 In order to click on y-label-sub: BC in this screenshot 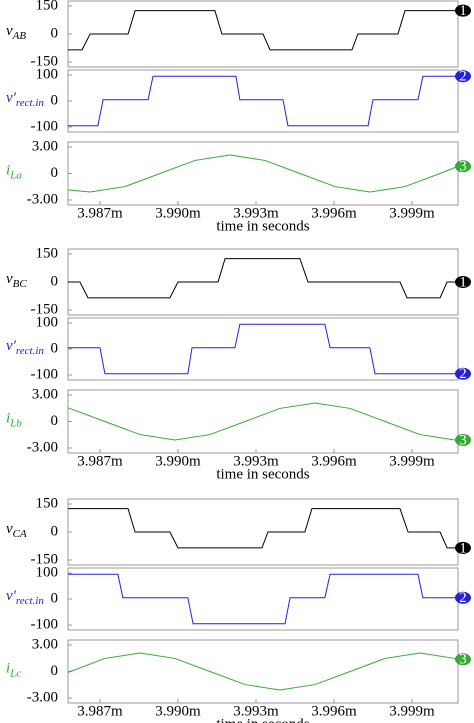, I will do `click(20, 284)`.